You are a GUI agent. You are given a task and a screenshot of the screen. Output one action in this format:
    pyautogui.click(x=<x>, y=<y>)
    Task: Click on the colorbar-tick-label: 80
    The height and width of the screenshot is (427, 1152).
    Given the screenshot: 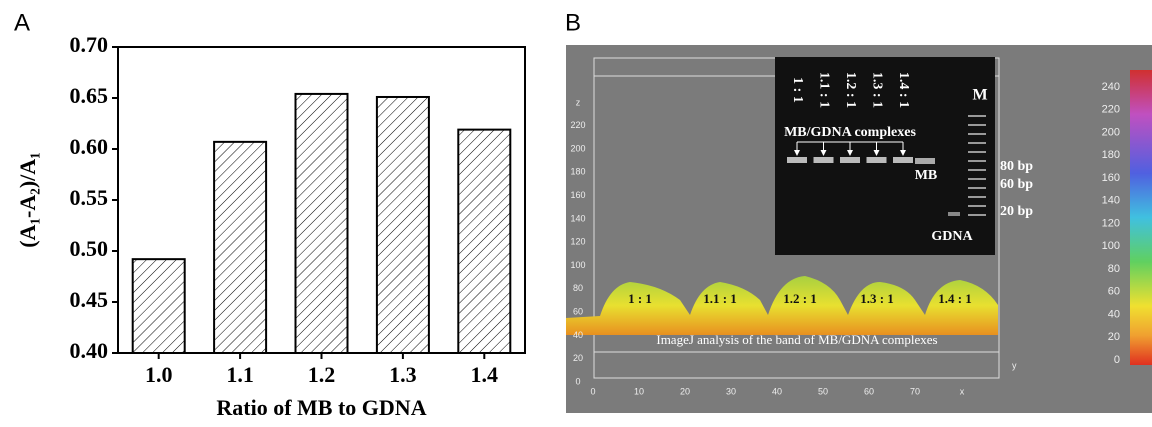 What is the action you would take?
    pyautogui.click(x=1114, y=269)
    